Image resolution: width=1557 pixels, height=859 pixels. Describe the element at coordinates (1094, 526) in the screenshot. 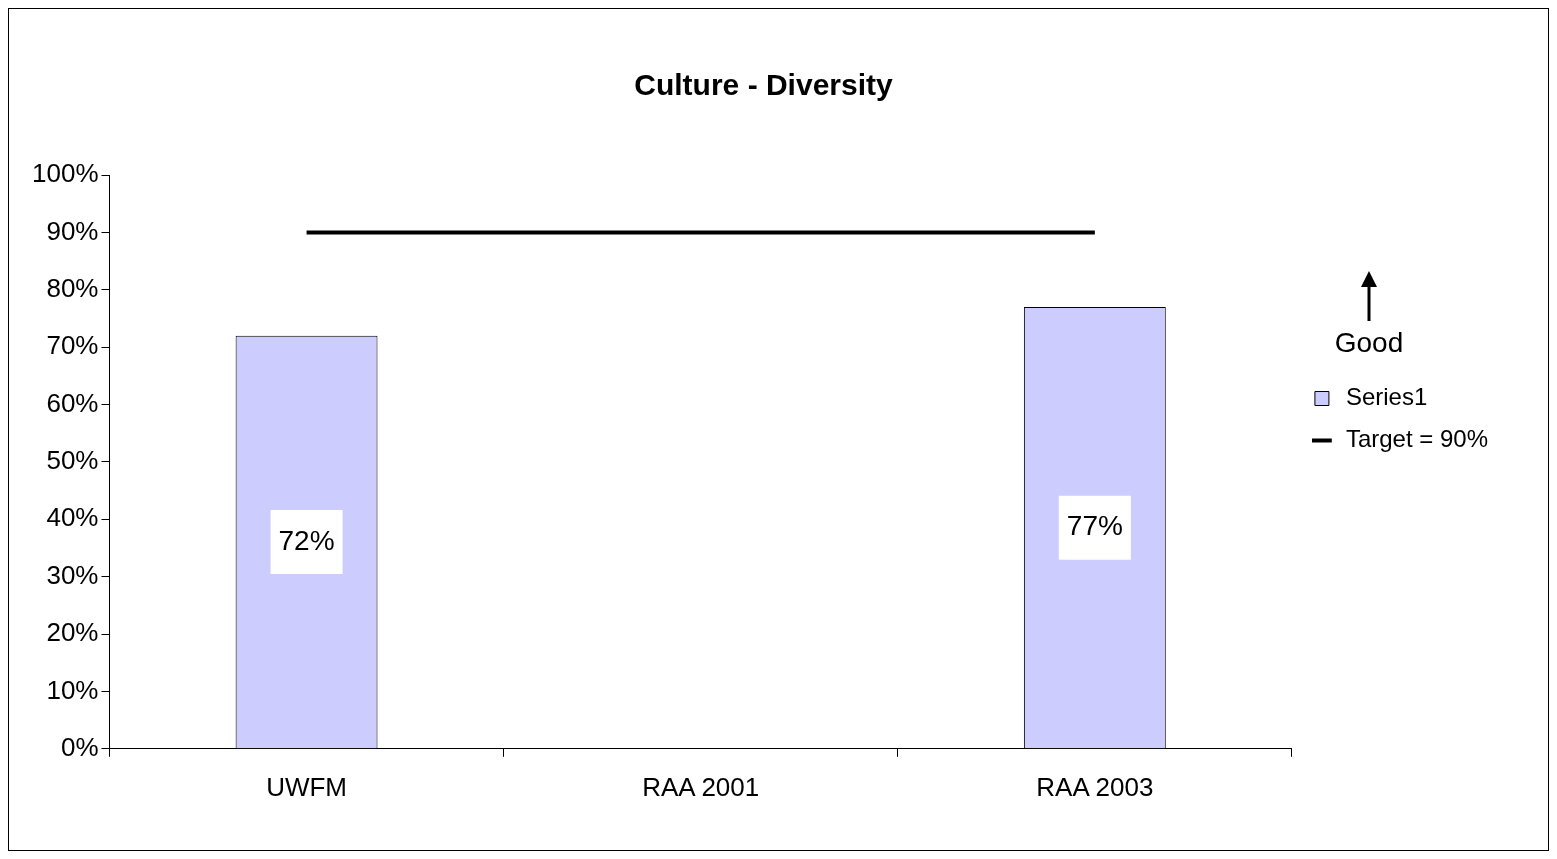

I see `data-label: 77%` at that location.